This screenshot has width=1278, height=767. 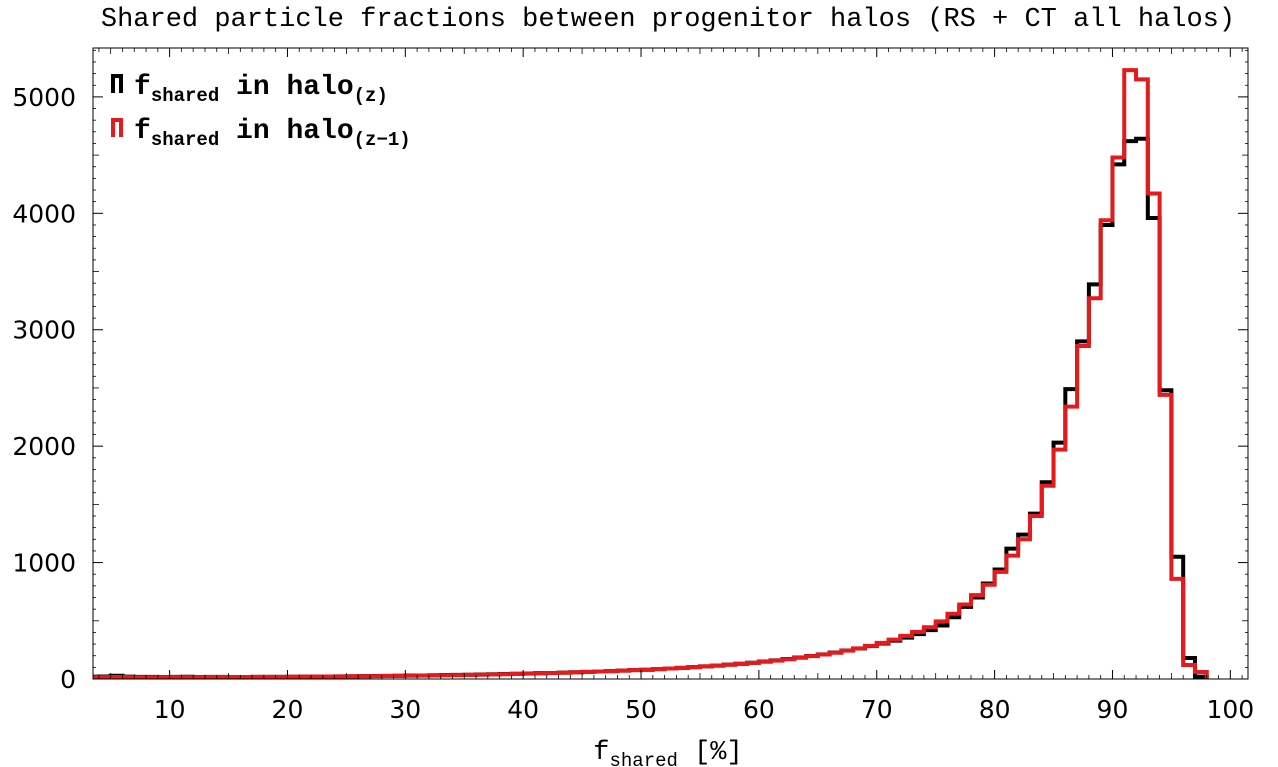 I want to click on x-tick-label: 70, so click(x=877, y=709).